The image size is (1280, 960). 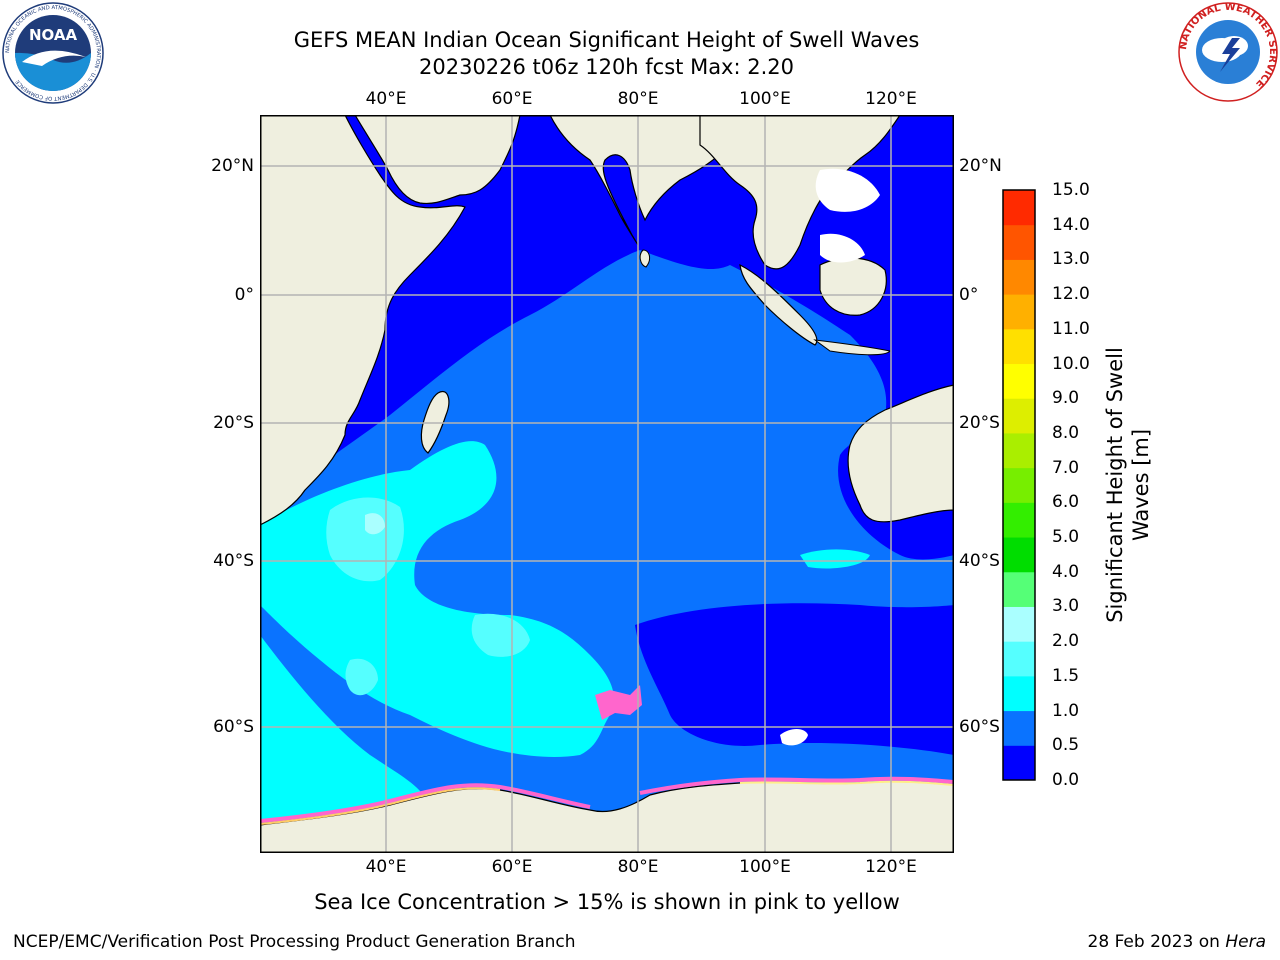 I want to click on colorbar, so click(x=1019, y=485).